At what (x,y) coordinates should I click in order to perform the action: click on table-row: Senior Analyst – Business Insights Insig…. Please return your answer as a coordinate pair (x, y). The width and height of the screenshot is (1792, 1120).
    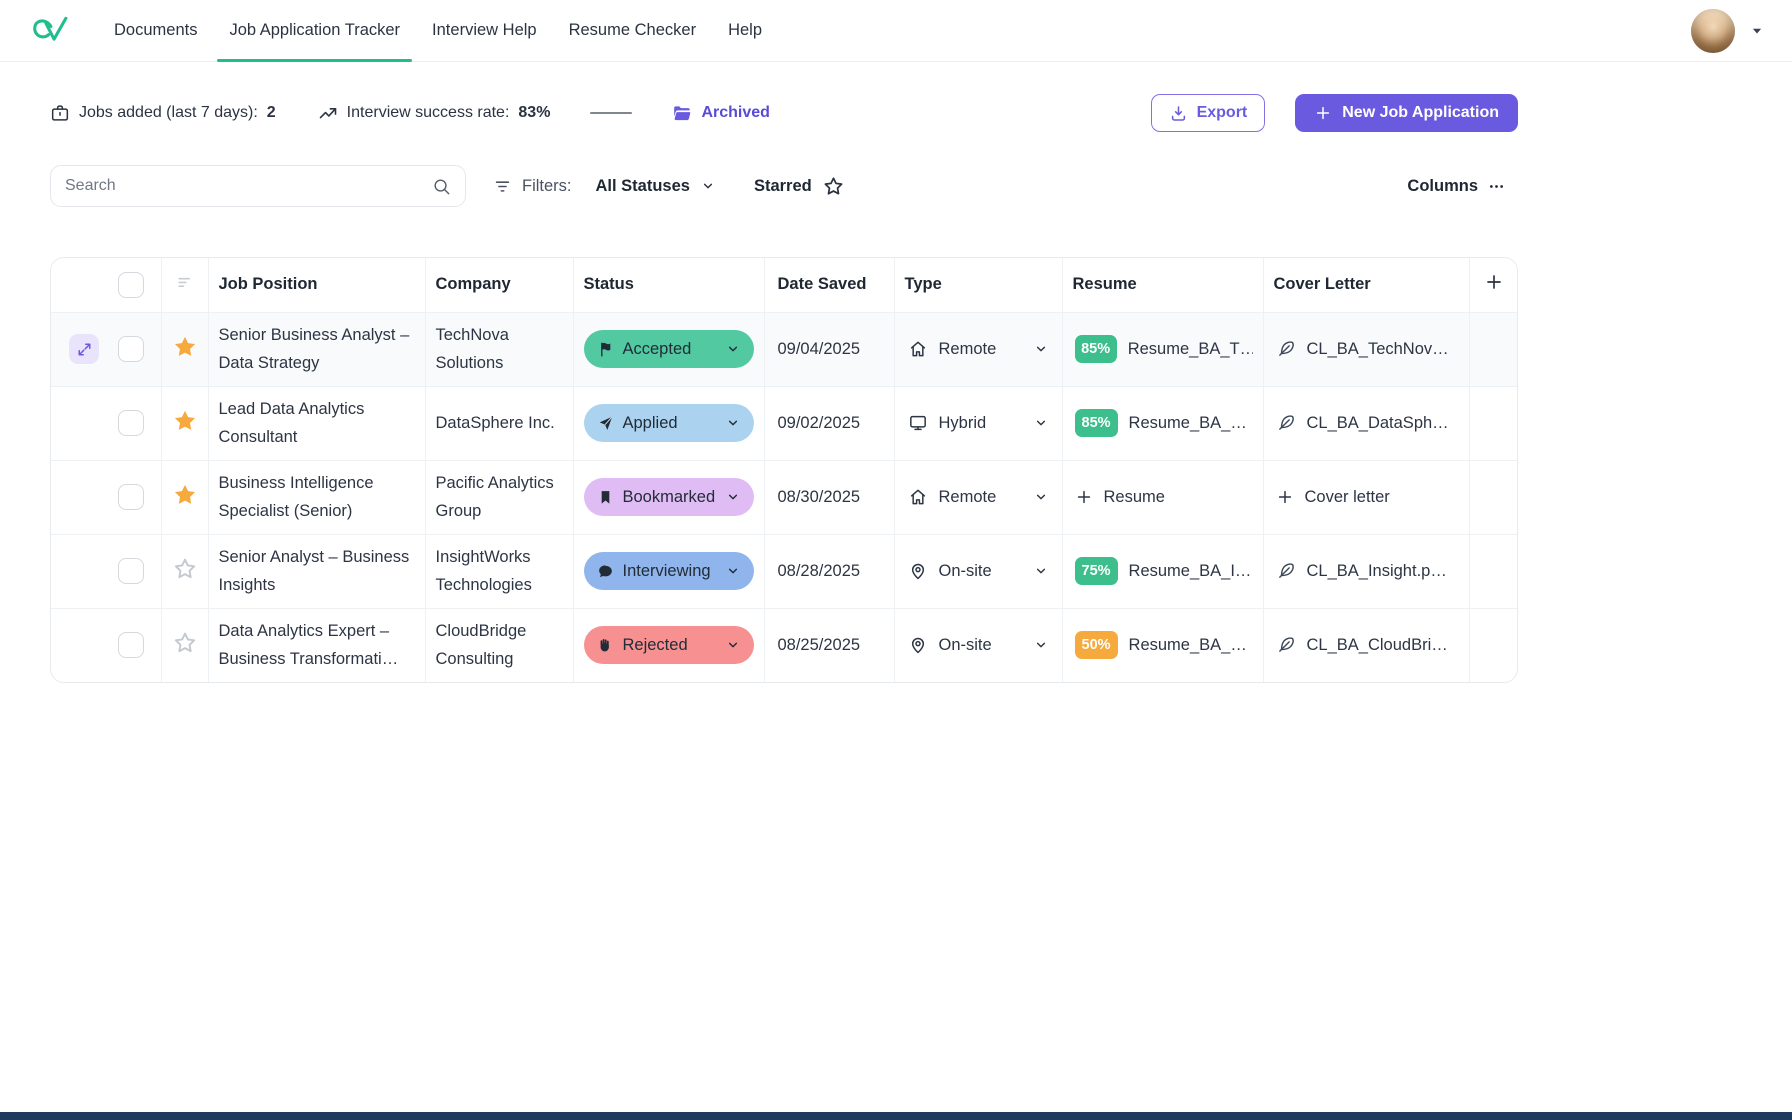
    Looking at the image, I should click on (784, 571).